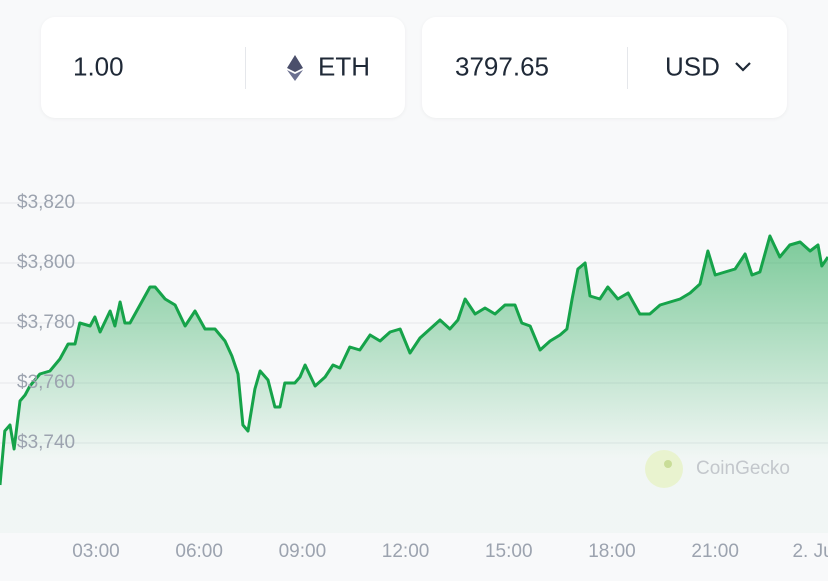 The height and width of the screenshot is (581, 828). What do you see at coordinates (743, 468) in the screenshot?
I see `watermark-text: CoinGecko` at bounding box center [743, 468].